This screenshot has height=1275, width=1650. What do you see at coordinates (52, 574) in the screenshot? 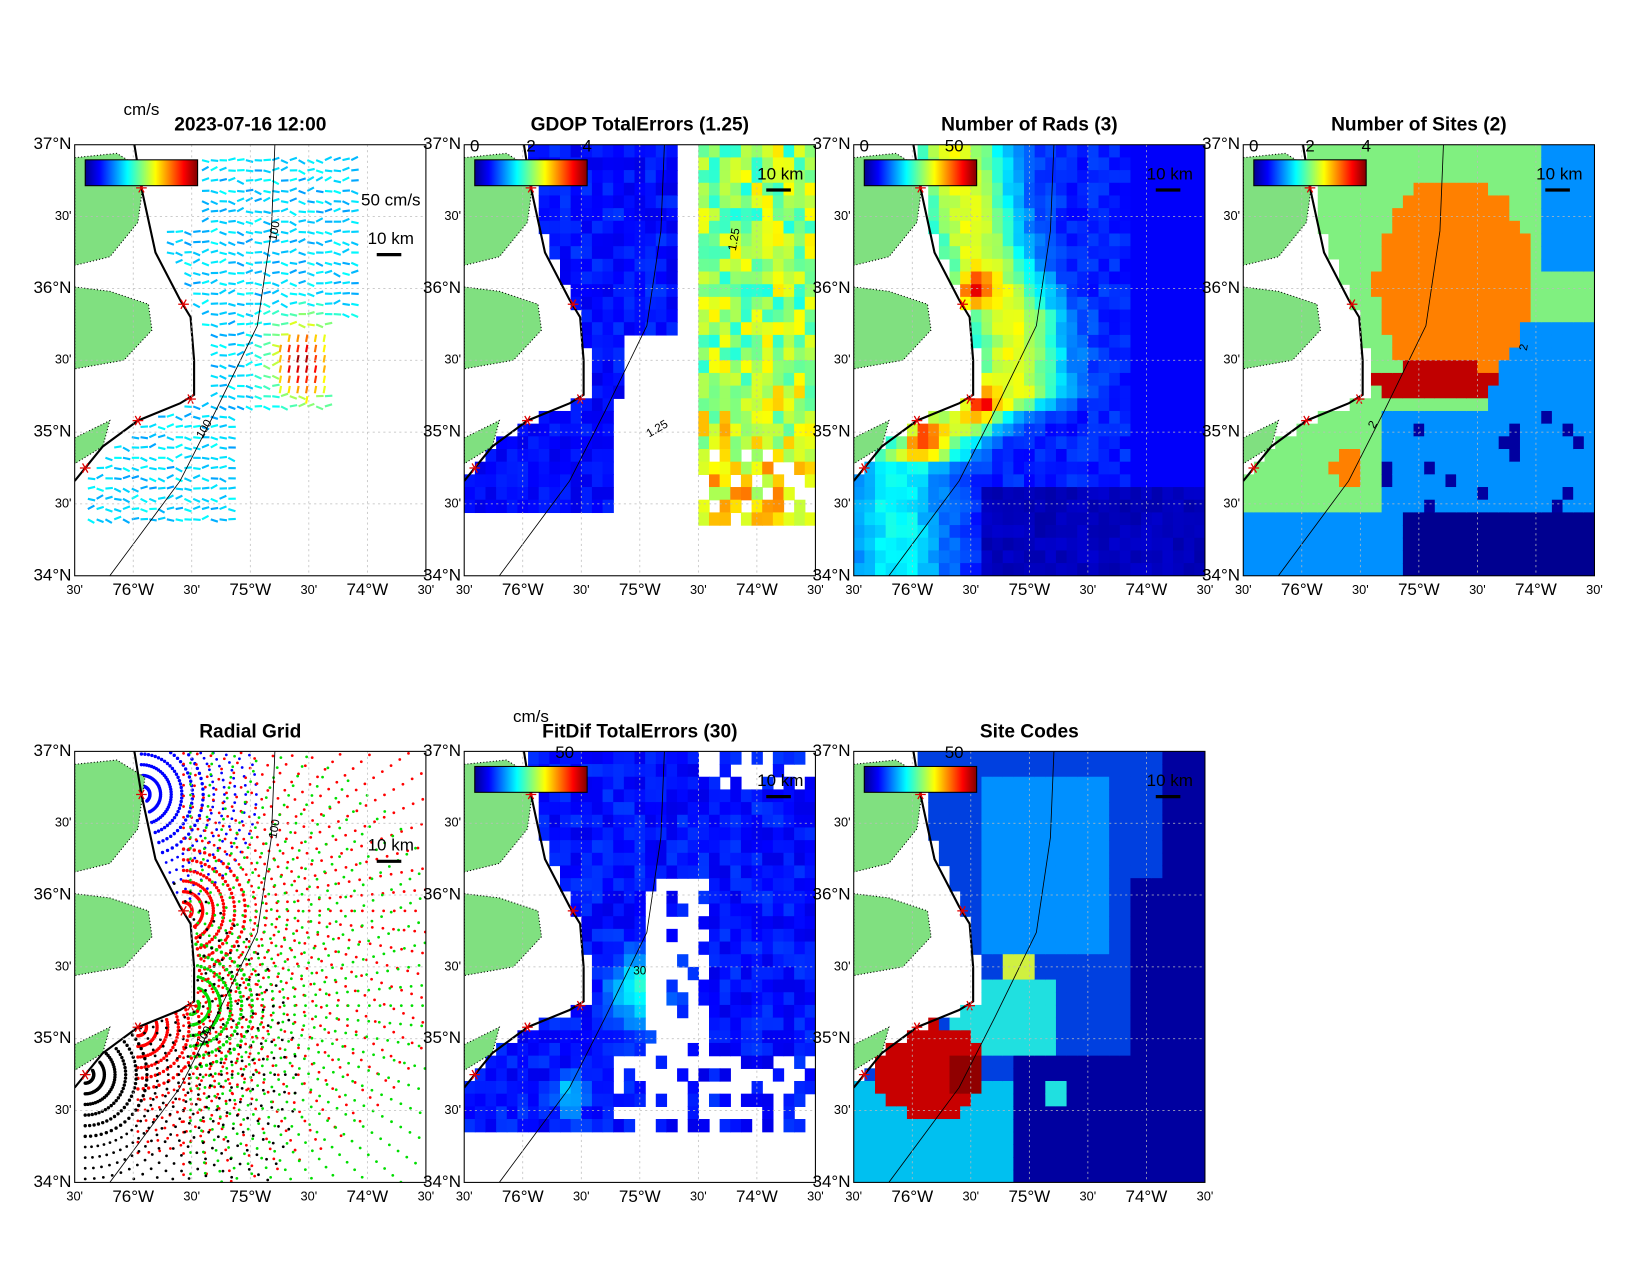
I see `lat-tick-label: 34°N` at bounding box center [52, 574].